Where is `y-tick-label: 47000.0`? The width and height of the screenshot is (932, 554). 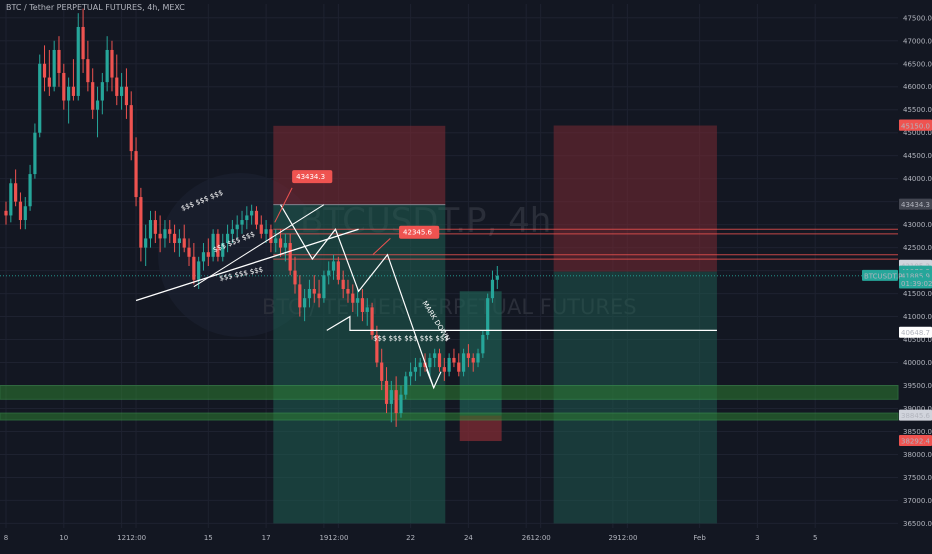
y-tick-label: 47000.0 is located at coordinates (917, 41).